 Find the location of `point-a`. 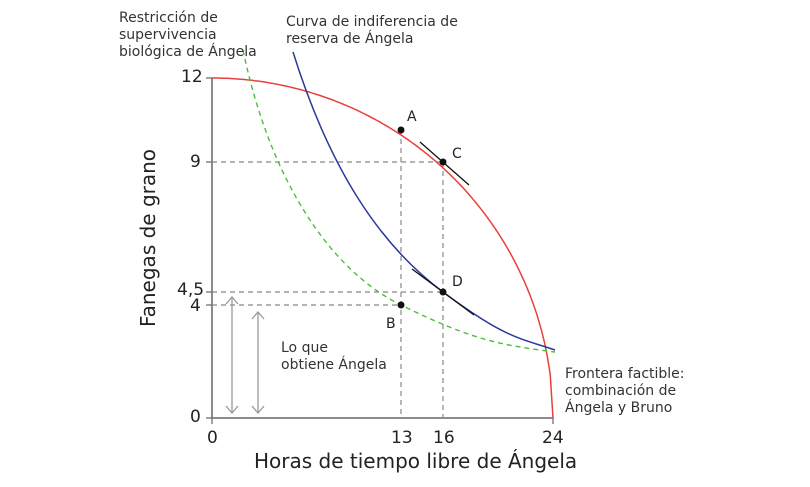

point-a is located at coordinates (401, 130).